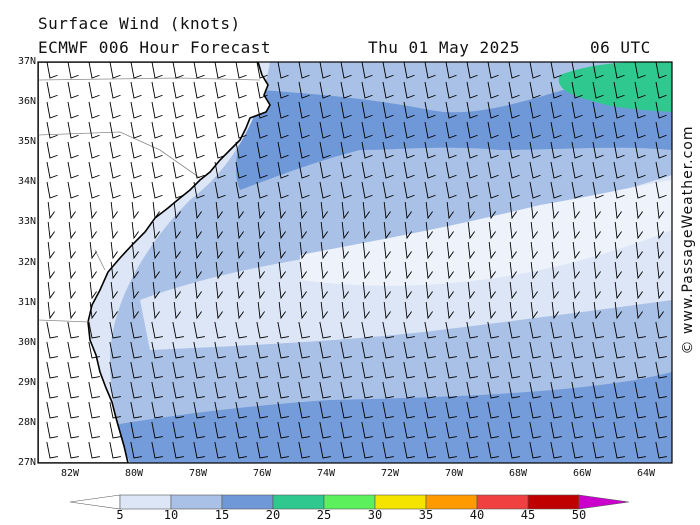 The image size is (700, 525). What do you see at coordinates (26, 142) in the screenshot?
I see `lat-label: 35N` at bounding box center [26, 142].